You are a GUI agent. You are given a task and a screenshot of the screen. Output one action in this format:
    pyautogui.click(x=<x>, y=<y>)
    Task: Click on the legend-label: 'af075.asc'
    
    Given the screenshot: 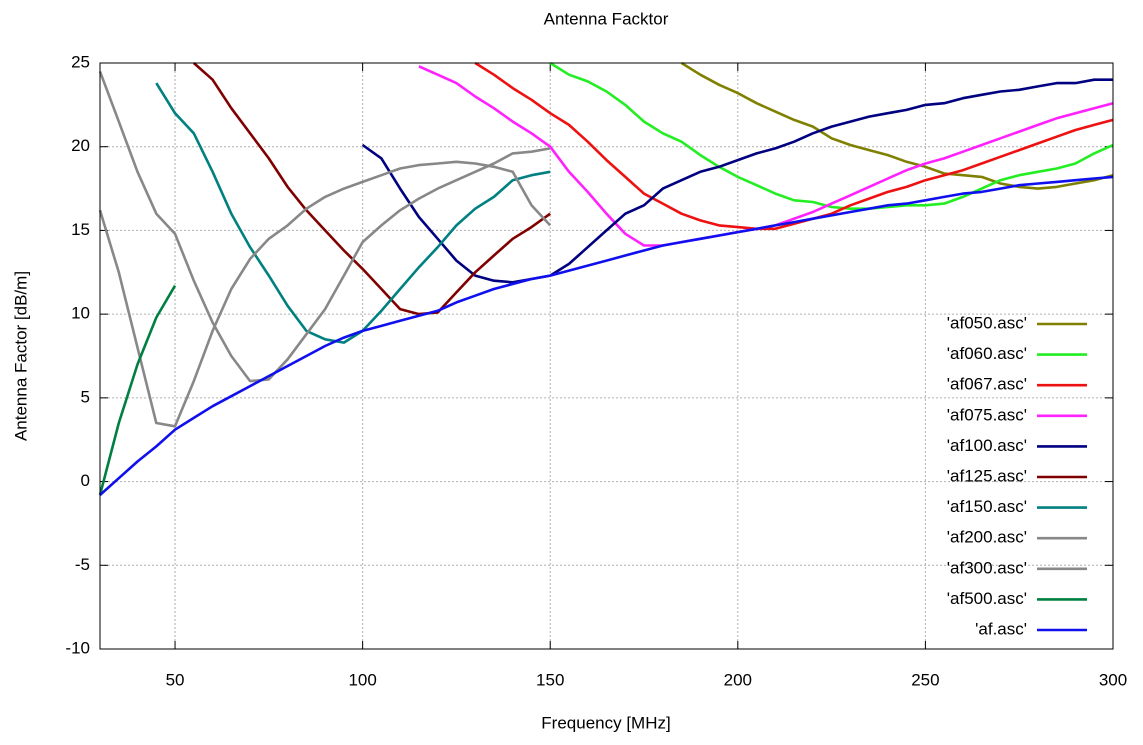 What is the action you would take?
    pyautogui.click(x=987, y=414)
    